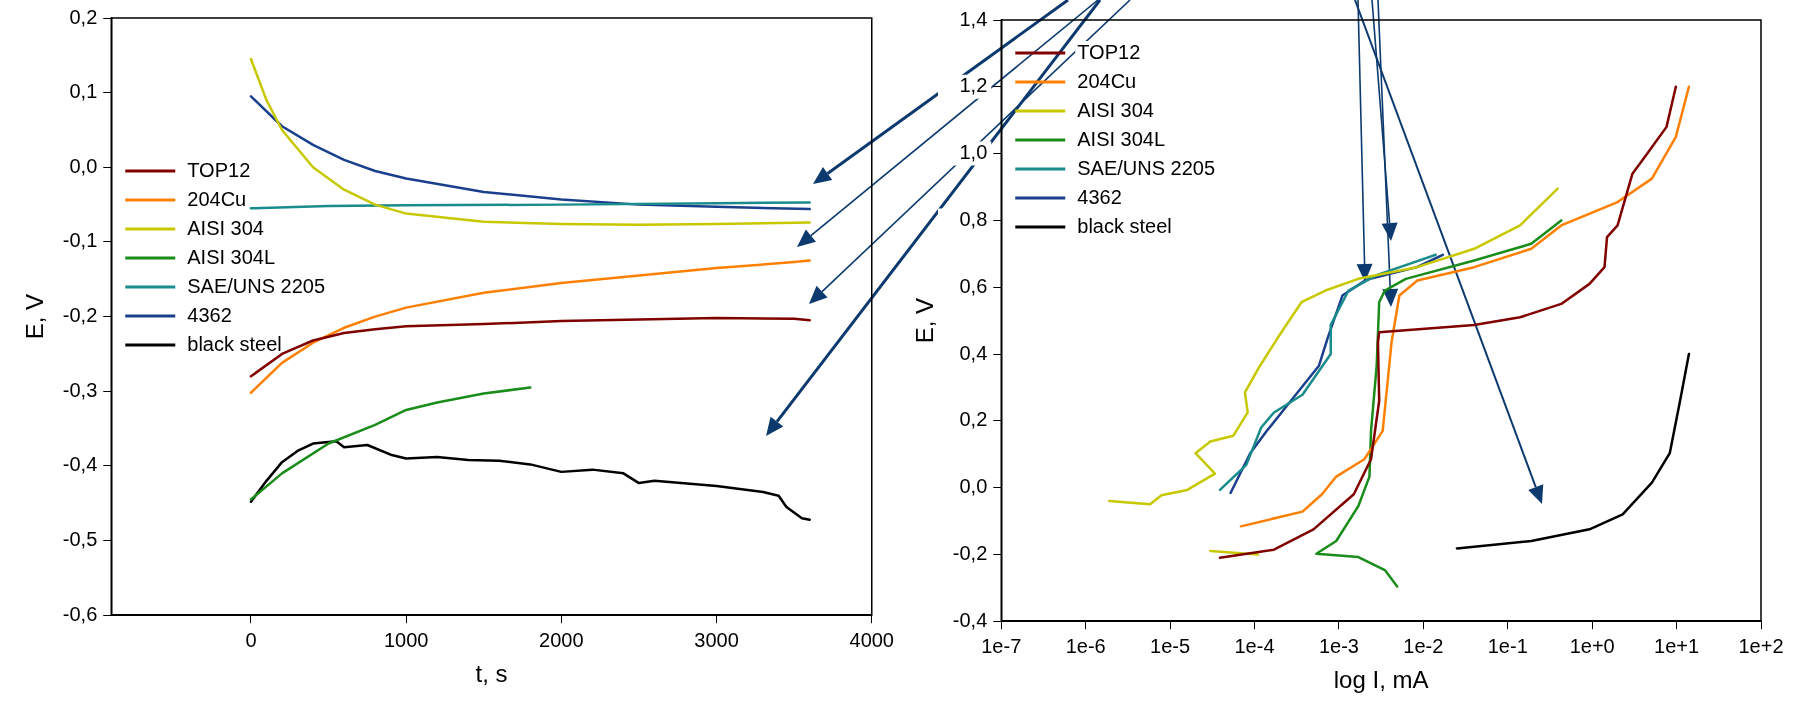 Image resolution: width=1800 pixels, height=704 pixels. I want to click on x-tick-label: 4000, so click(871, 639).